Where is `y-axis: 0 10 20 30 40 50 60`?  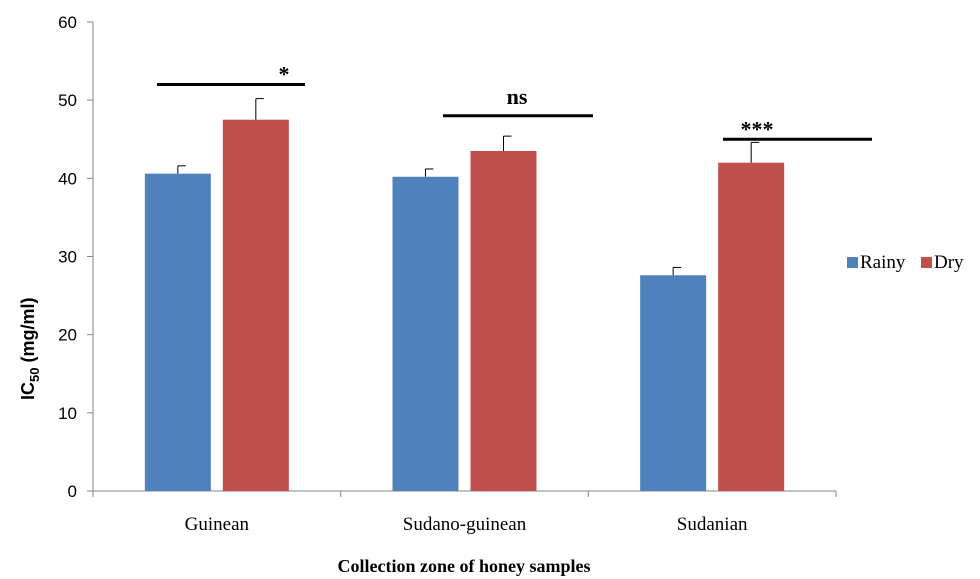
y-axis: 0 10 20 30 40 50 60 is located at coordinates (76, 257).